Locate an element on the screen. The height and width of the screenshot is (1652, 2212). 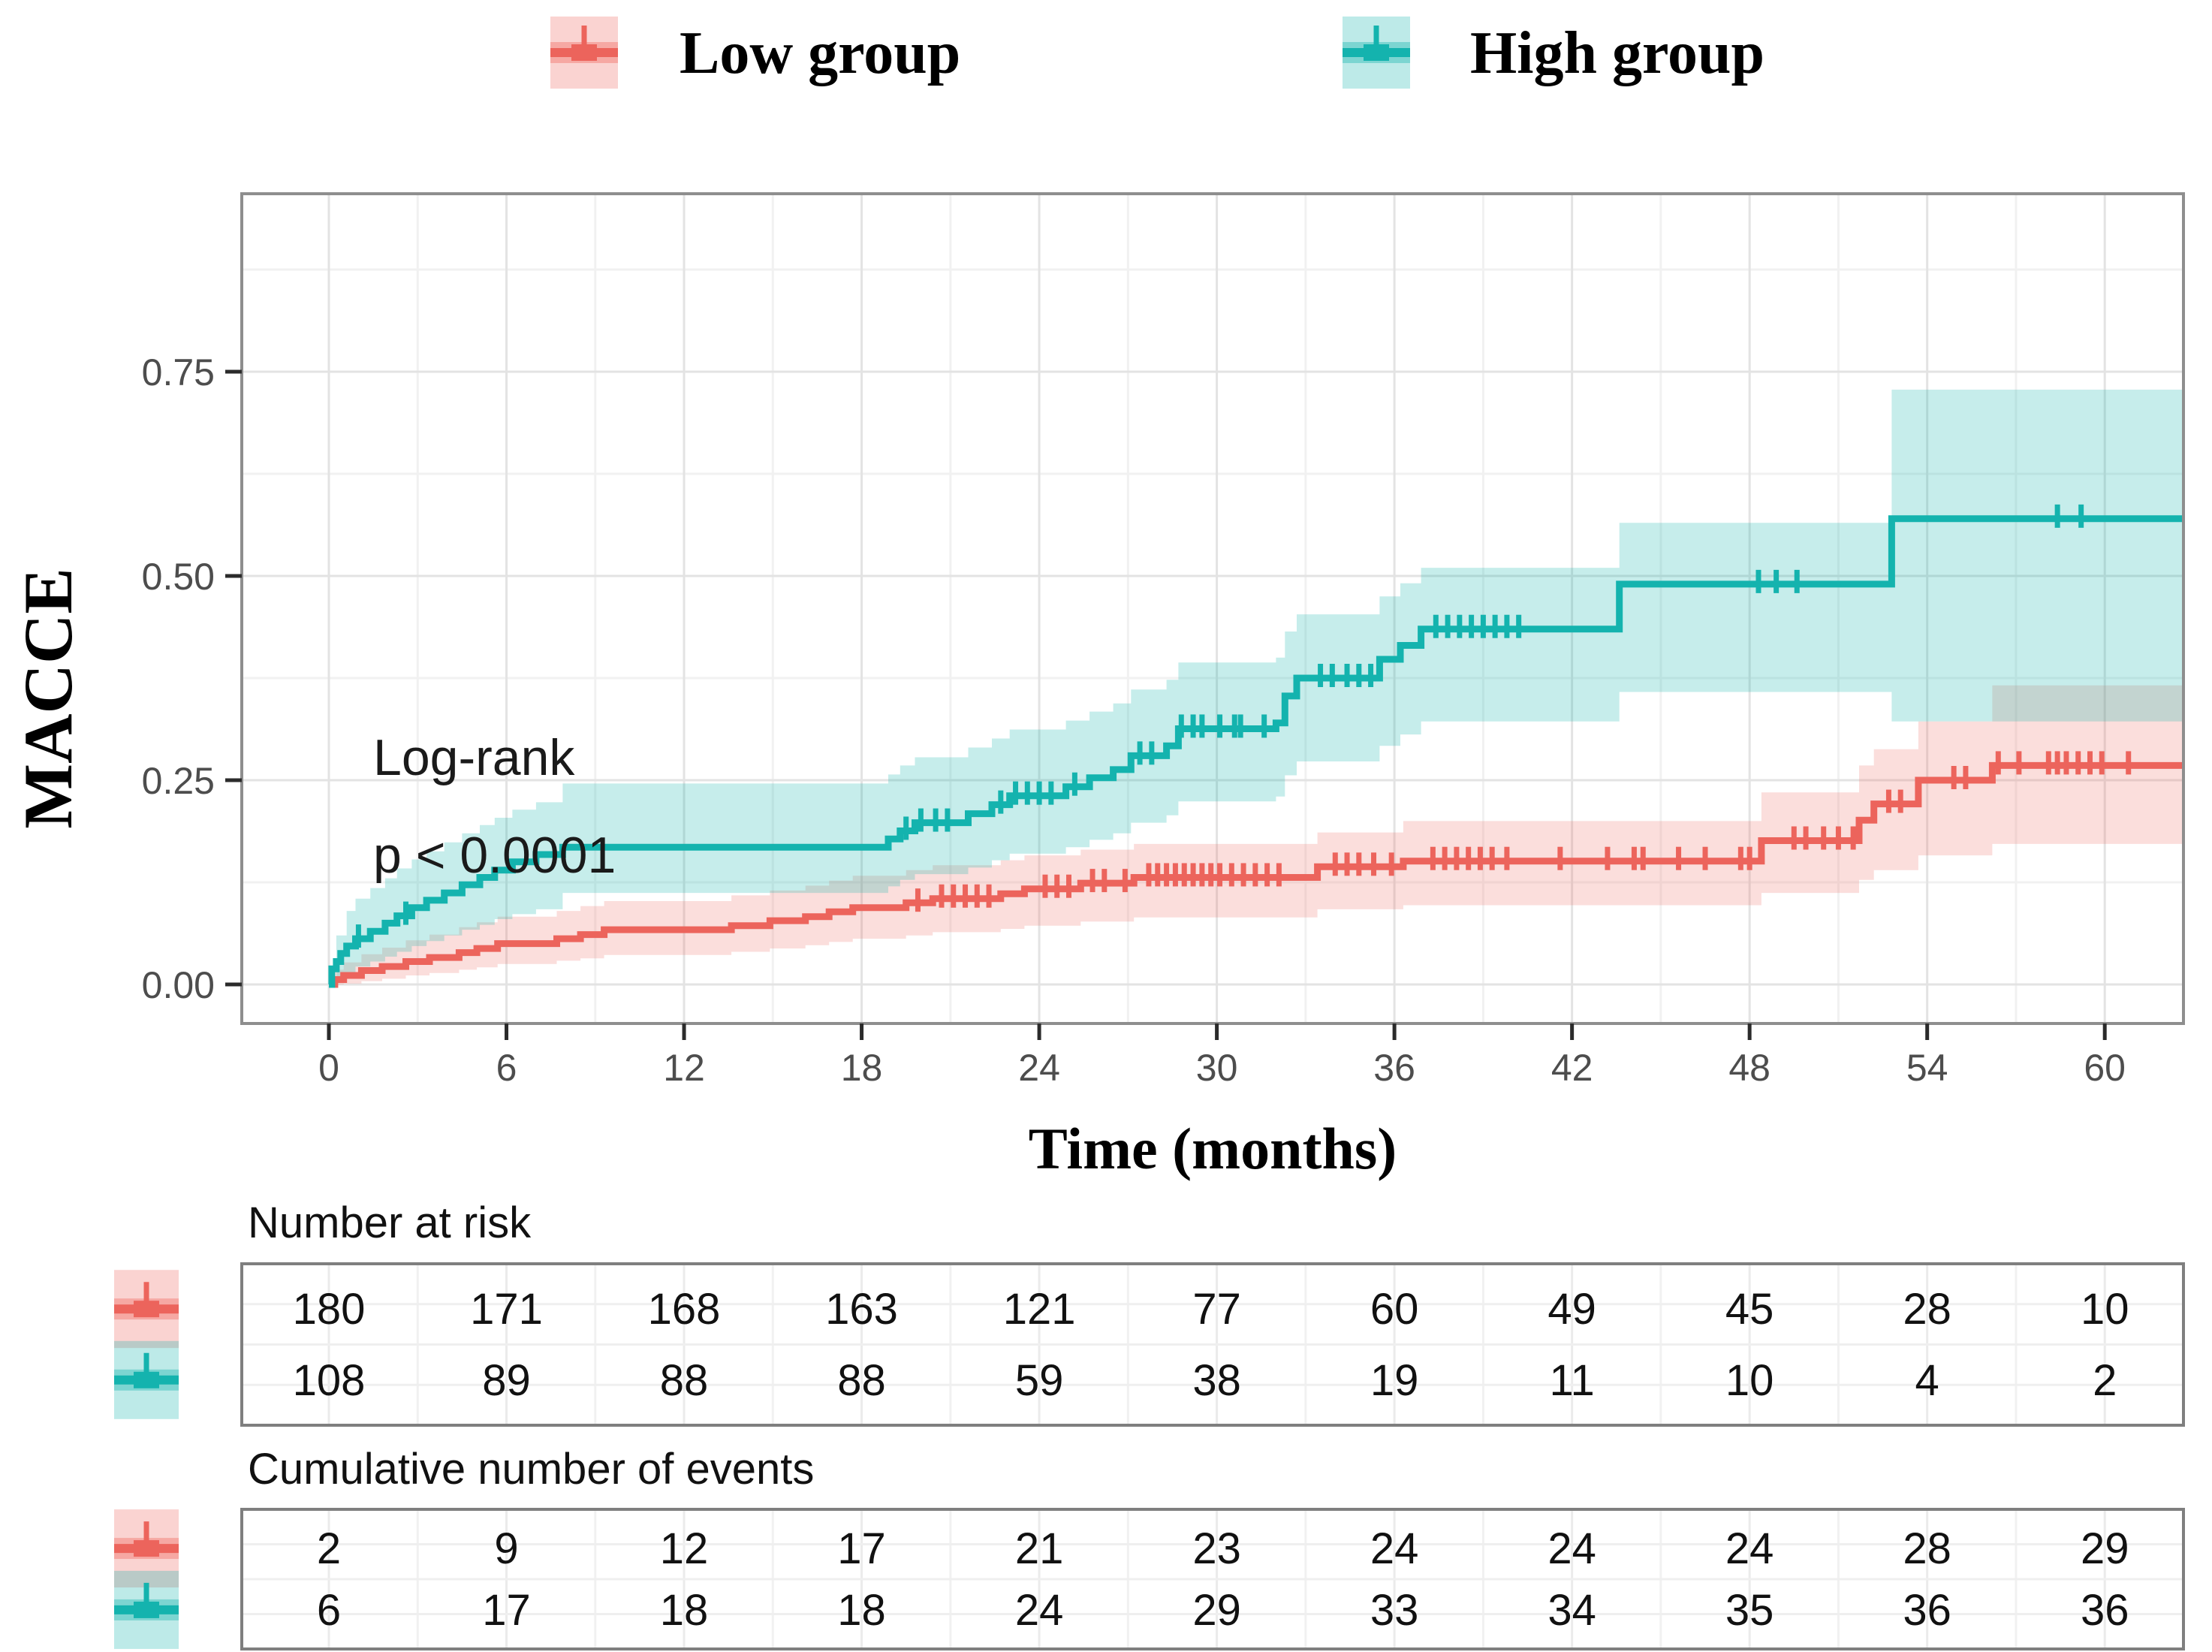
y-tick-label: 0.50 is located at coordinates (178, 577).